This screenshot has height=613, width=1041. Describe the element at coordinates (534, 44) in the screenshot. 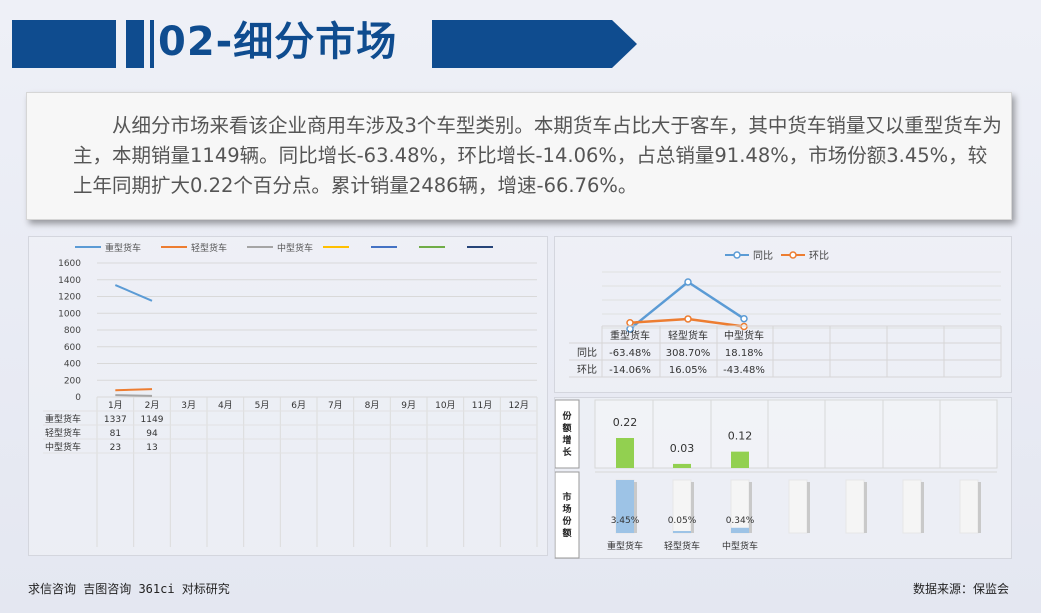

I see `header-arrow-icon` at that location.